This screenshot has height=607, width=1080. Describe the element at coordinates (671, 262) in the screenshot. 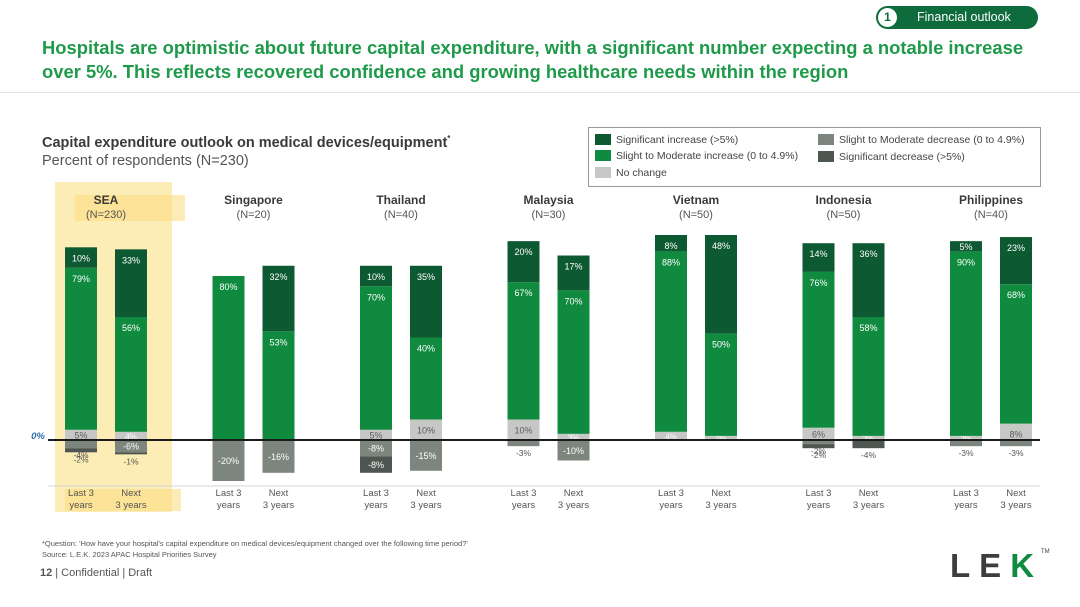

I see `data-label: 88%` at that location.